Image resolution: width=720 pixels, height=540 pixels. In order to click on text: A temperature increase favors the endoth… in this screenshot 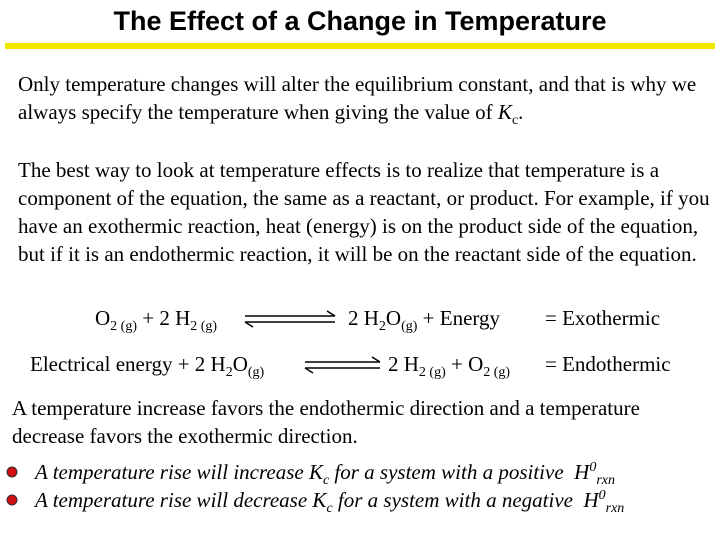, I will do `click(326, 422)`.